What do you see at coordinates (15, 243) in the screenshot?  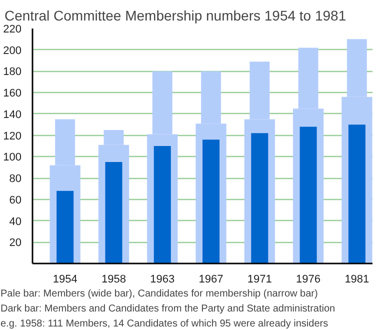 I see `y-tick-label: 20` at bounding box center [15, 243].